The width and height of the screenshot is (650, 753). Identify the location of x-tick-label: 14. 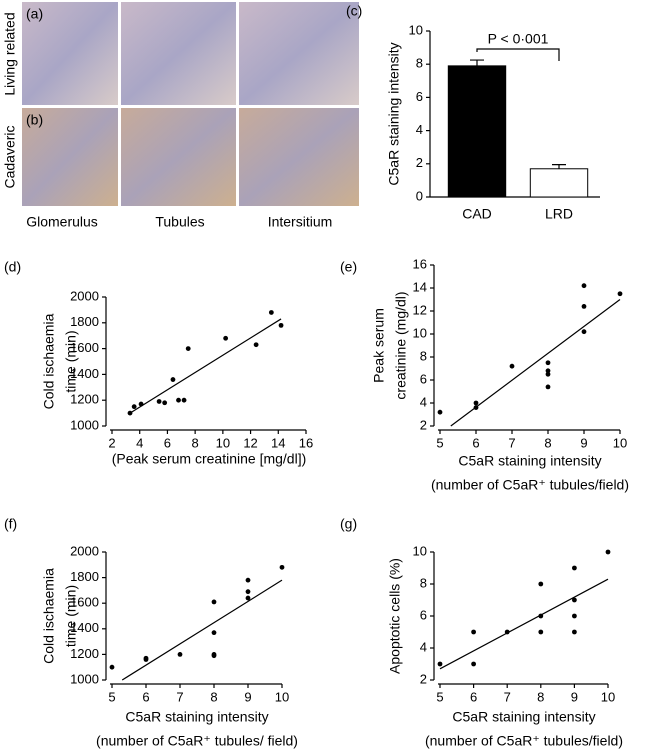
(278, 442).